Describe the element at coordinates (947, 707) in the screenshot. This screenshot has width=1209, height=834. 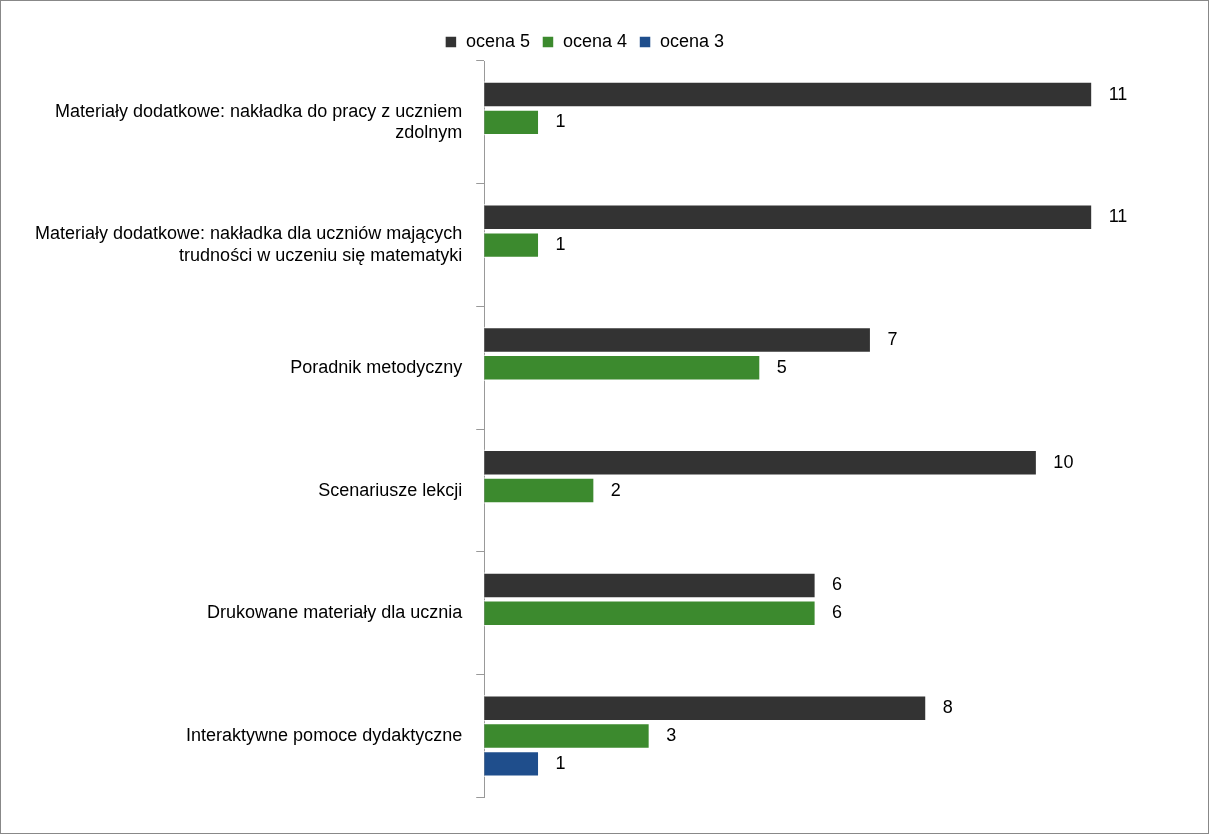
I see `data-label: 8` at that location.